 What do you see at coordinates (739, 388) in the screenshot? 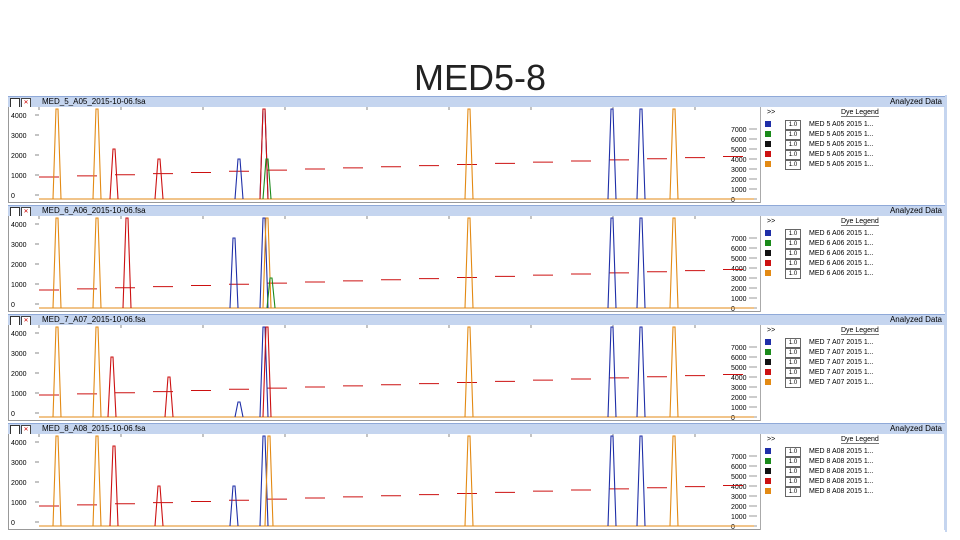
I see `right-axis-tick-label: 3000` at bounding box center [739, 388].